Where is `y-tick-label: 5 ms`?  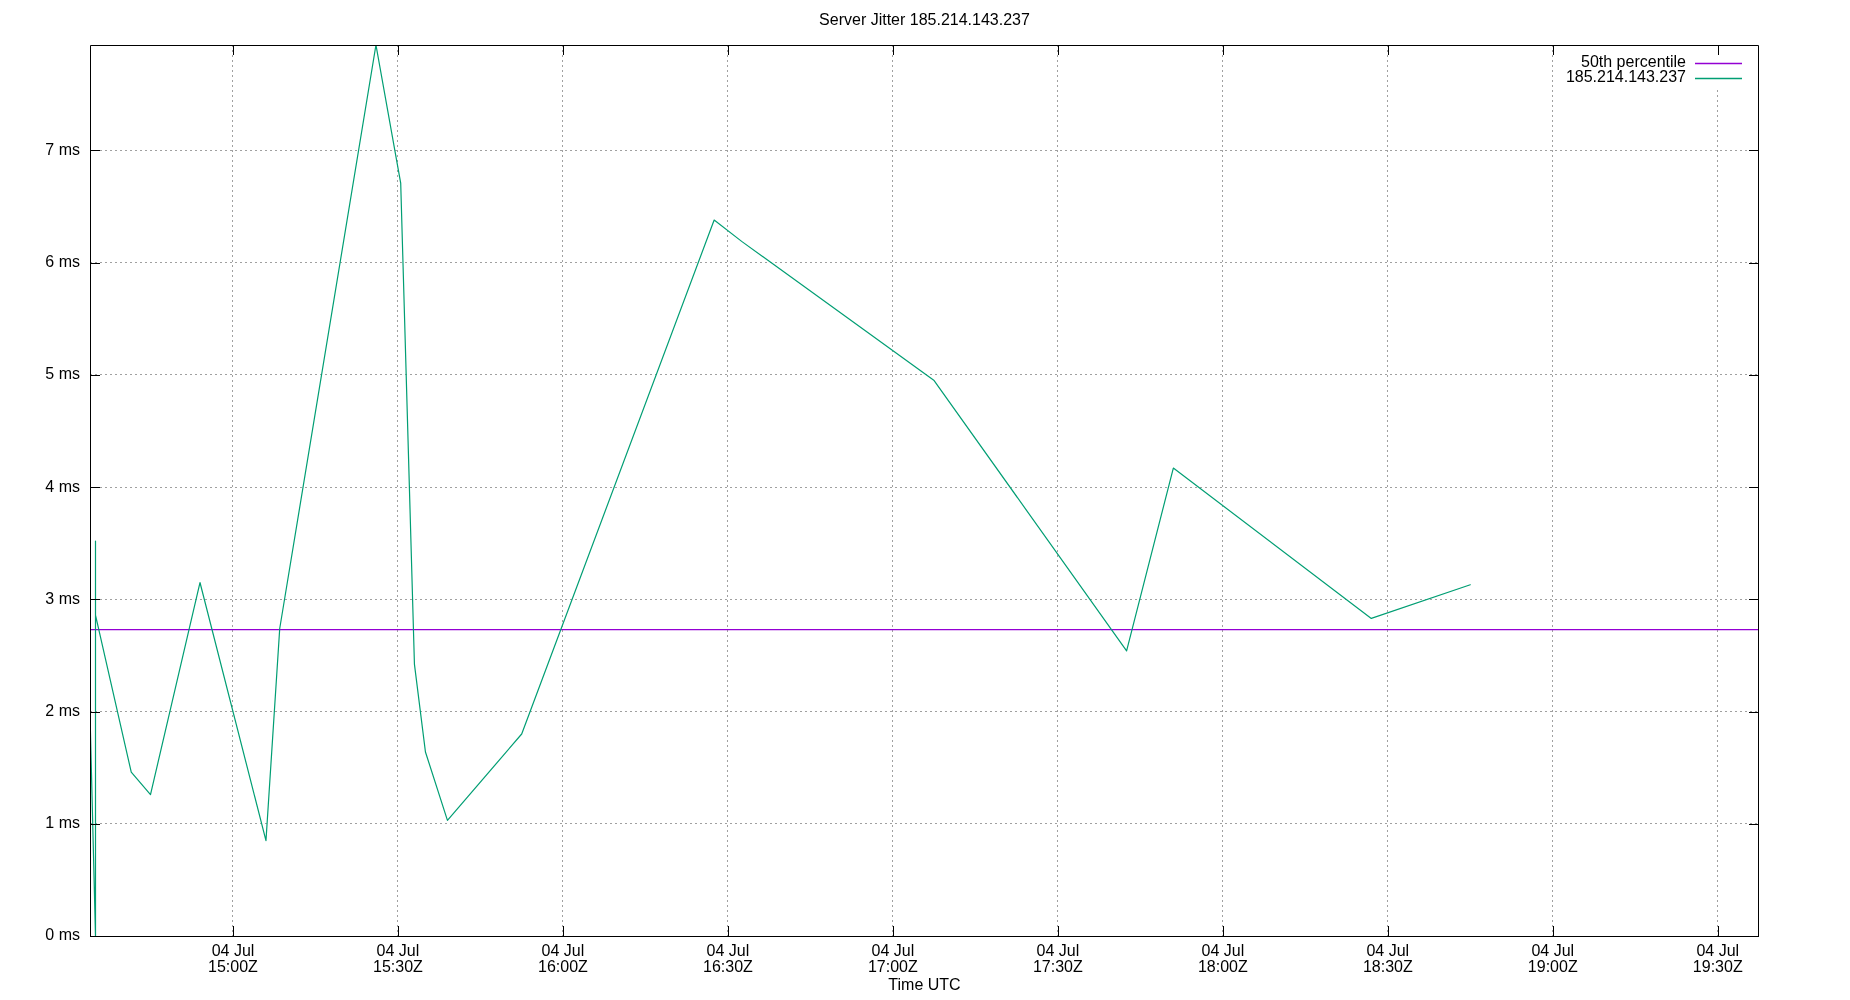
y-tick-label: 5 ms is located at coordinates (62, 374).